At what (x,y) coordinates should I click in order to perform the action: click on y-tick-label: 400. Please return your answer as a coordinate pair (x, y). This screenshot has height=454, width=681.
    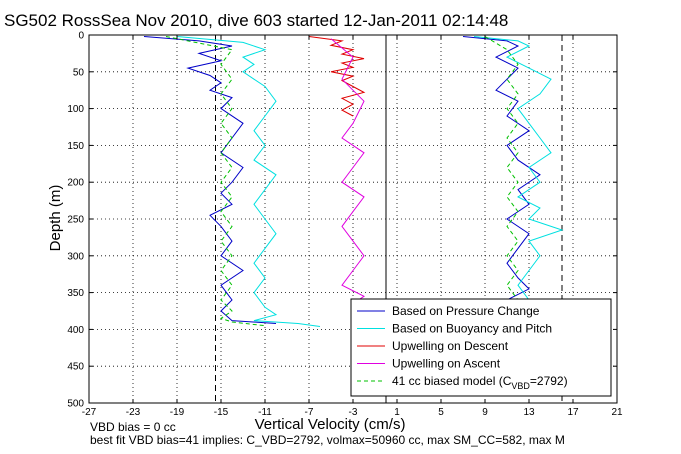
    Looking at the image, I should click on (75, 330).